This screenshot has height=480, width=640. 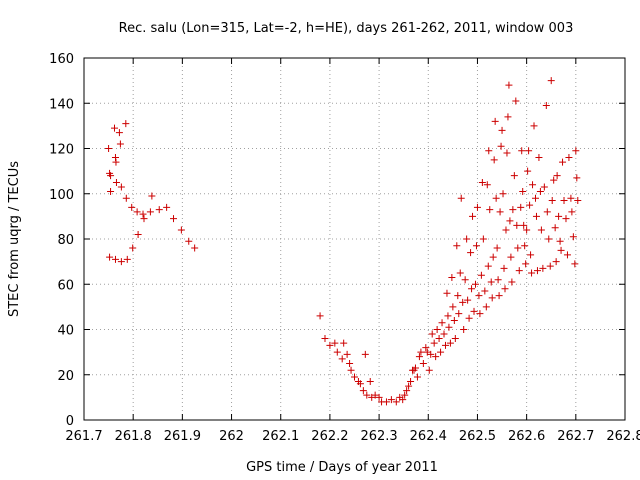 What do you see at coordinates (61, 59) in the screenshot?
I see `y-tick-label: 160` at bounding box center [61, 59].